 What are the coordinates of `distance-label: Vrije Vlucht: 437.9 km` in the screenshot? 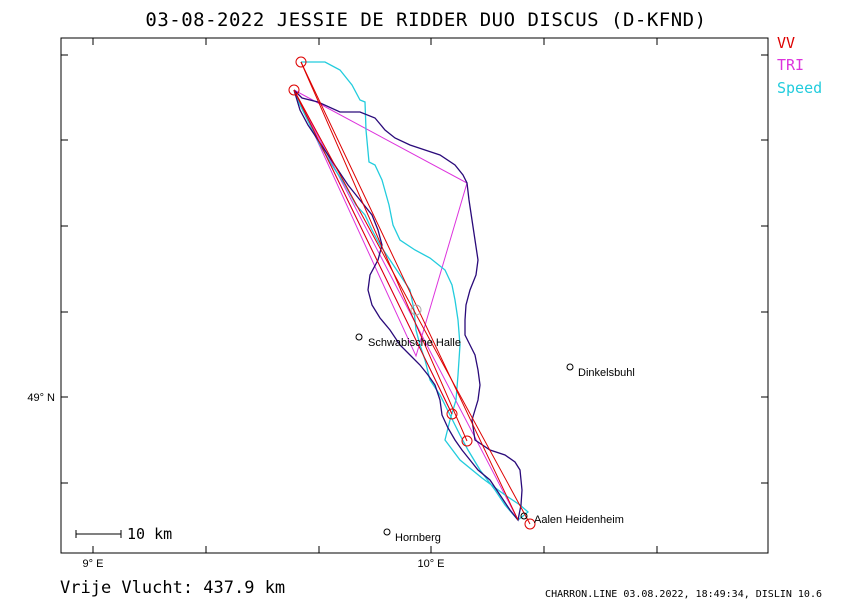 It's located at (172, 588).